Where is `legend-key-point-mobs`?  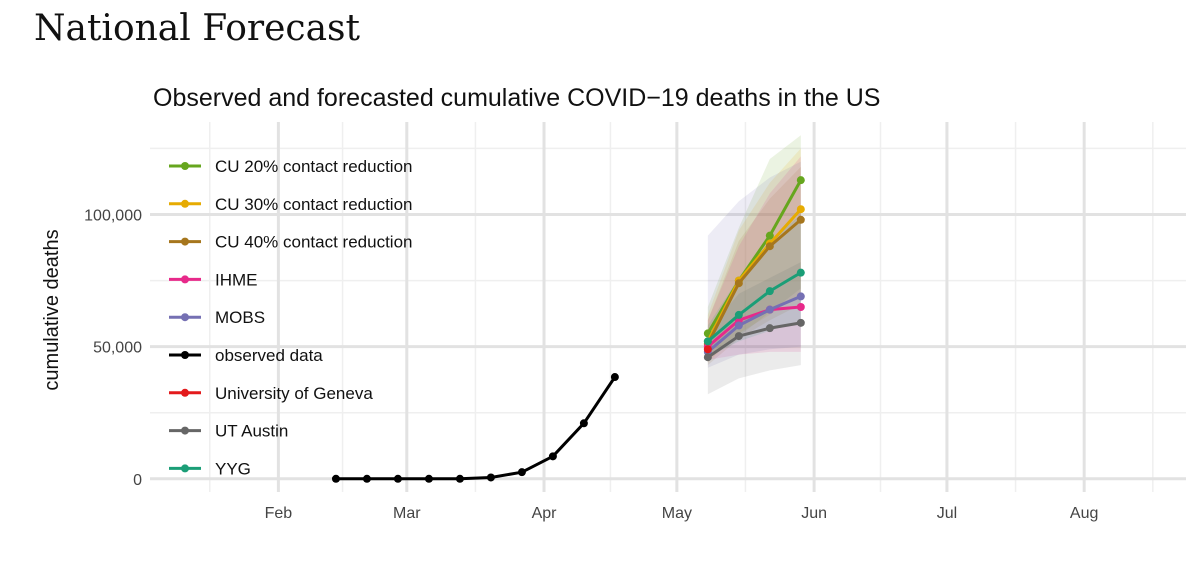
legend-key-point-mobs is located at coordinates (185, 317).